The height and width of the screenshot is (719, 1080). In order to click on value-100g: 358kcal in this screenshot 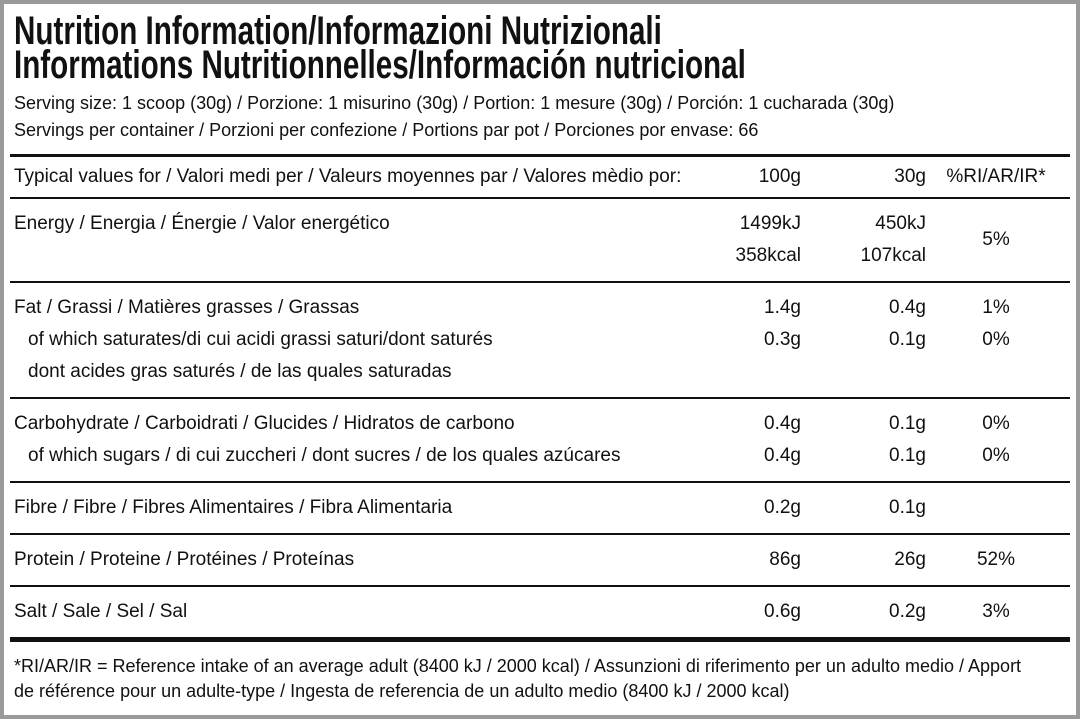, I will do `click(768, 255)`.